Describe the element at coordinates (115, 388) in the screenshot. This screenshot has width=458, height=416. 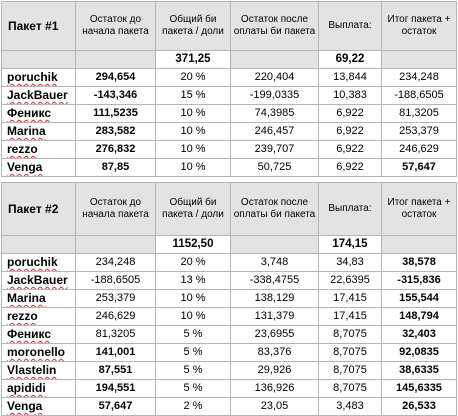
I see `start-balance: 194,551` at that location.